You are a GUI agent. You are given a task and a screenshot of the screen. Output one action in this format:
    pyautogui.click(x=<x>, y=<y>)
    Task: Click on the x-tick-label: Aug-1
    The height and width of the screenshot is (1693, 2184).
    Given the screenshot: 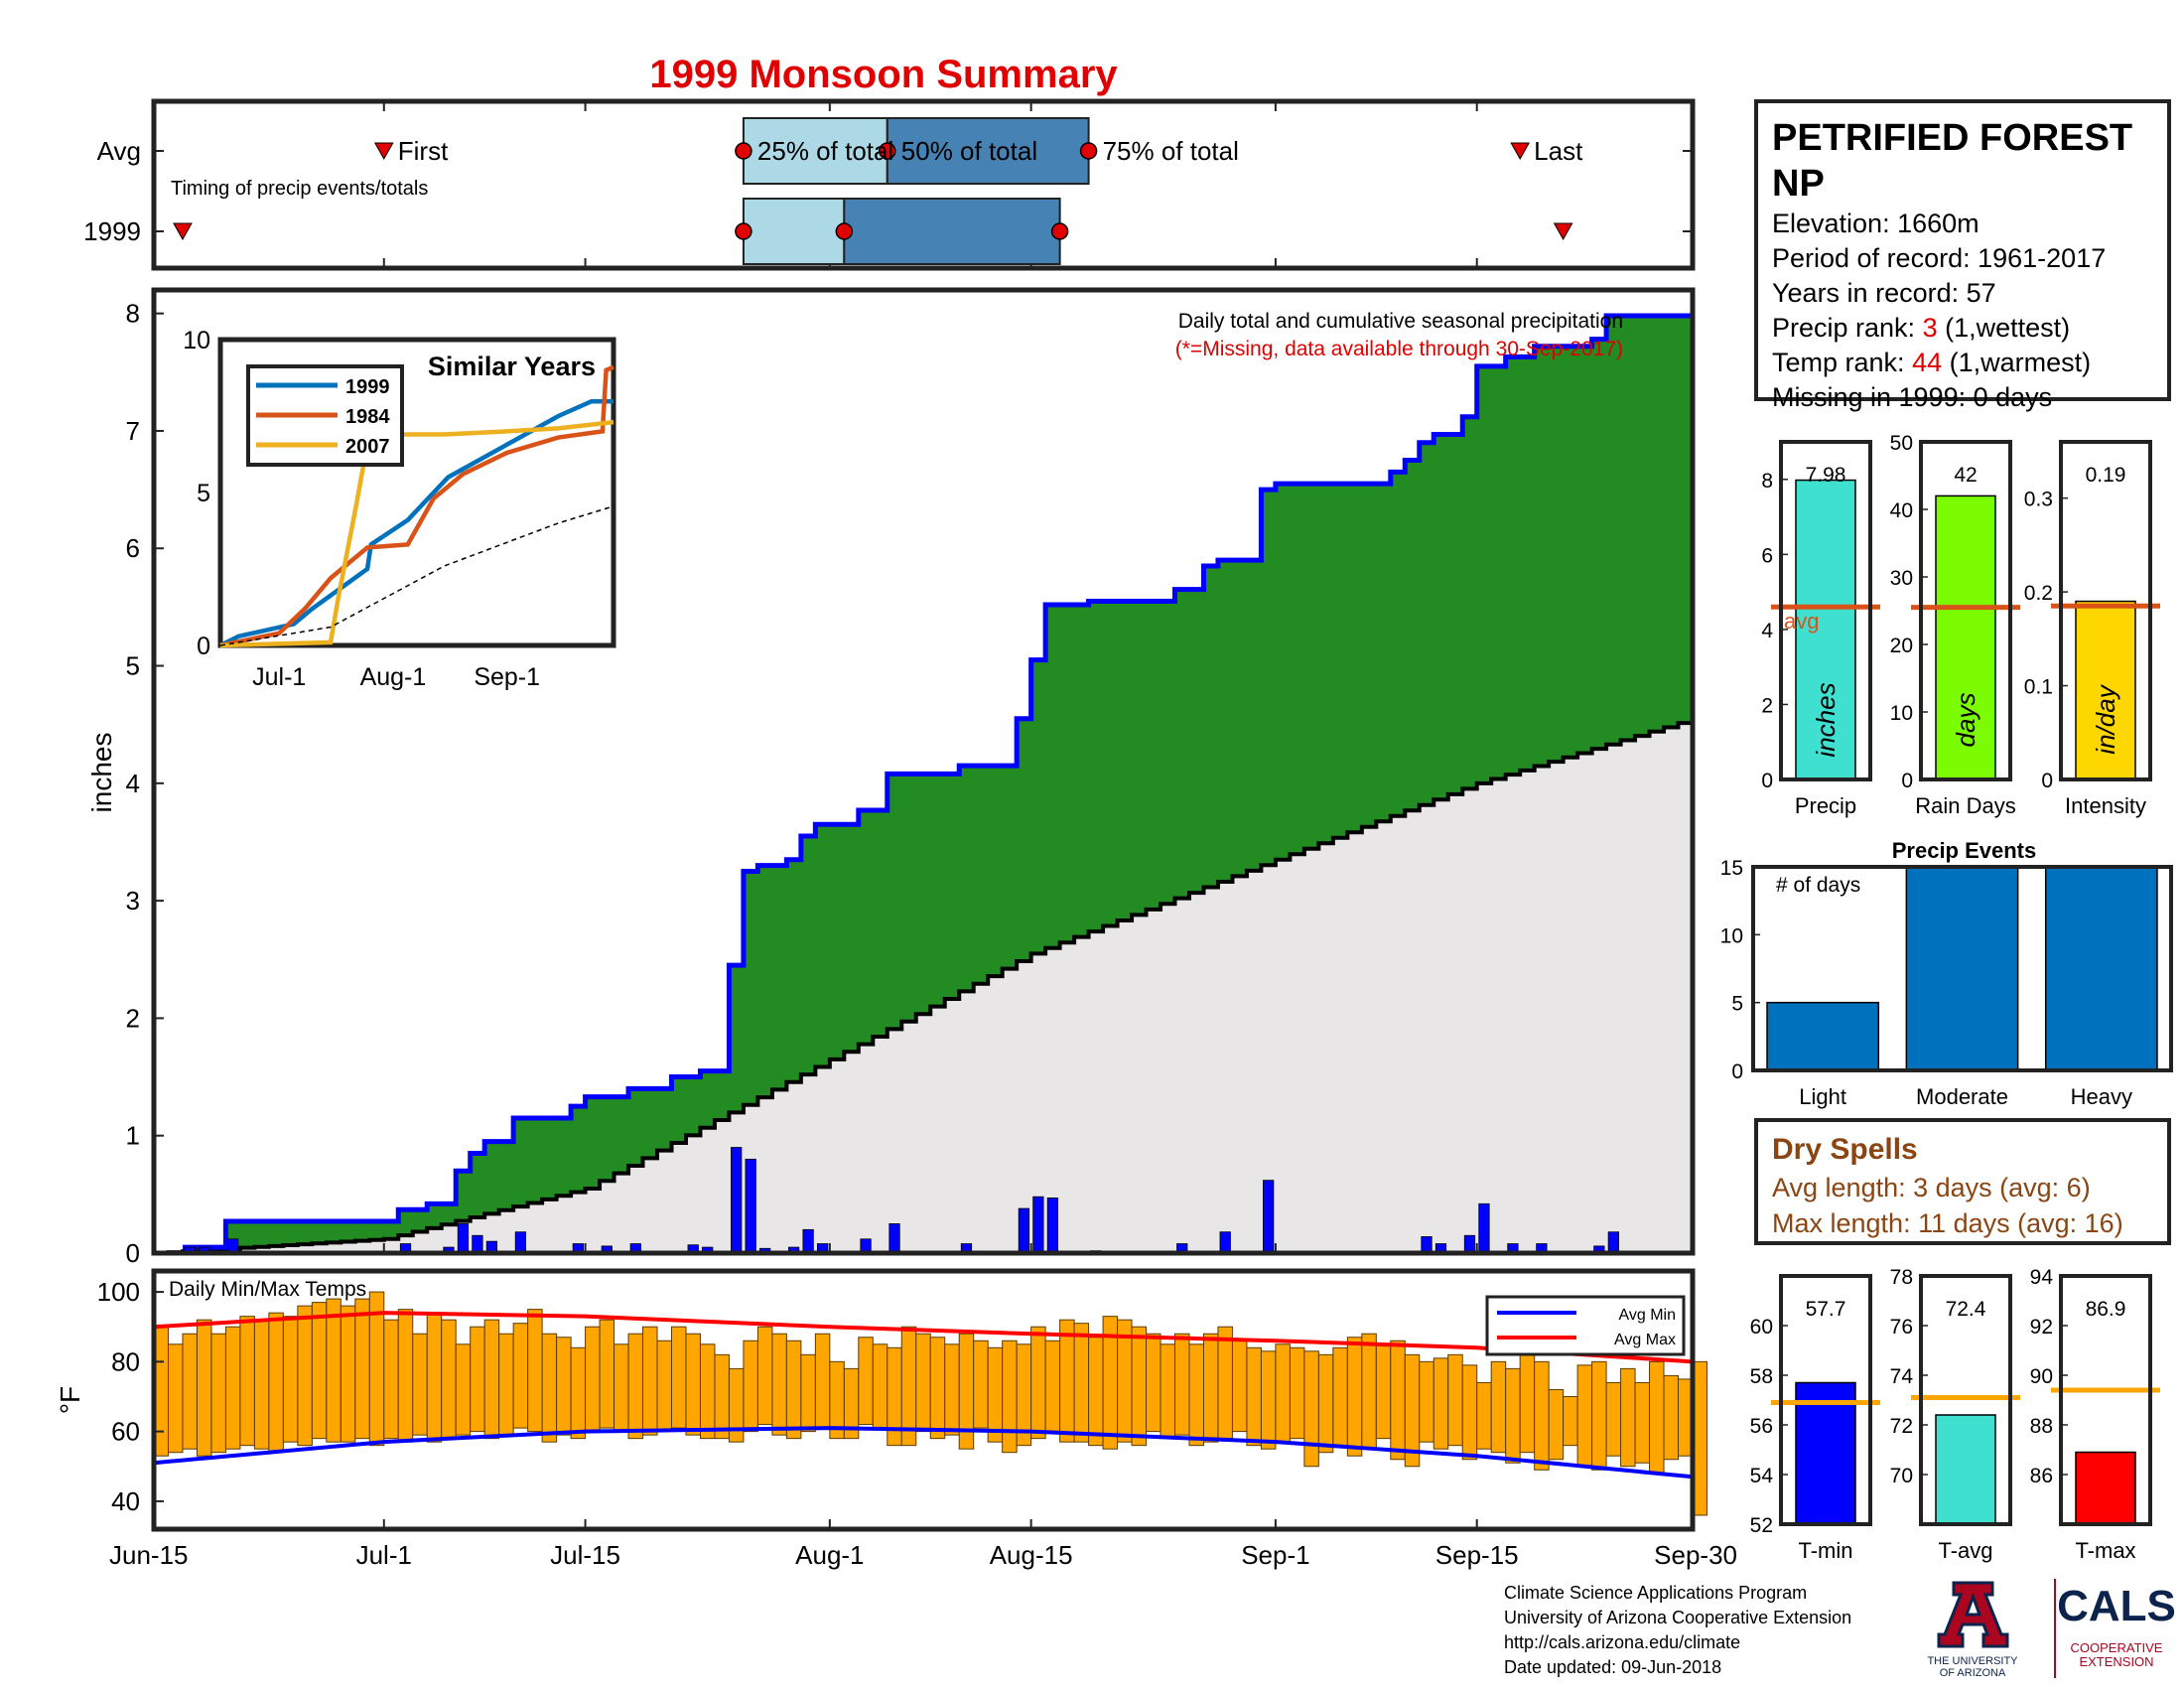 What is the action you would take?
    pyautogui.click(x=829, y=1555)
    